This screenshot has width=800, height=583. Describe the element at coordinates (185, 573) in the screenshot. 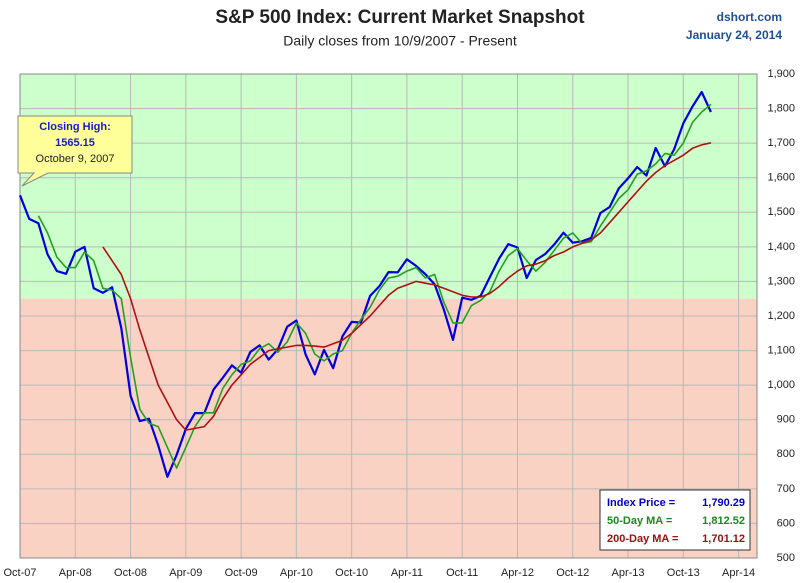

I see `x-tick-label: Apr-09` at that location.